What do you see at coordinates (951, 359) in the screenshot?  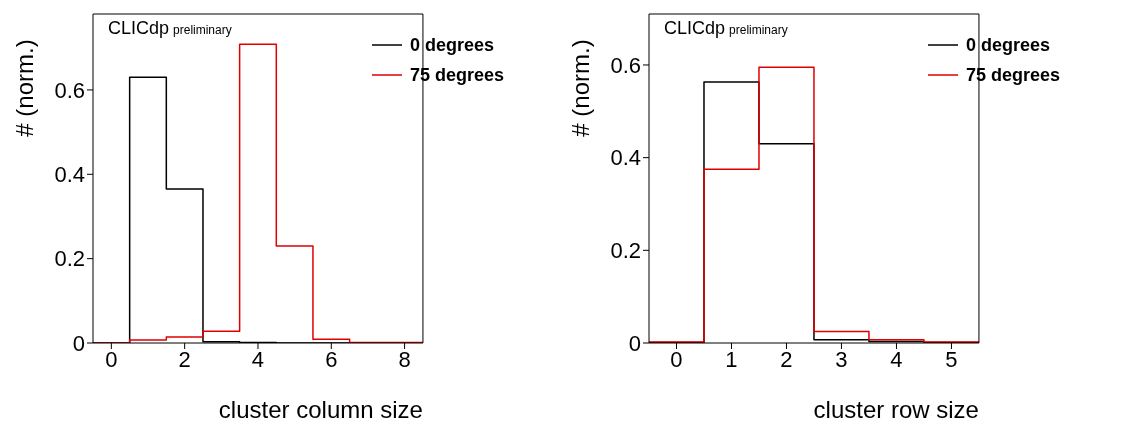 I see `x-tick-label: 5` at bounding box center [951, 359].